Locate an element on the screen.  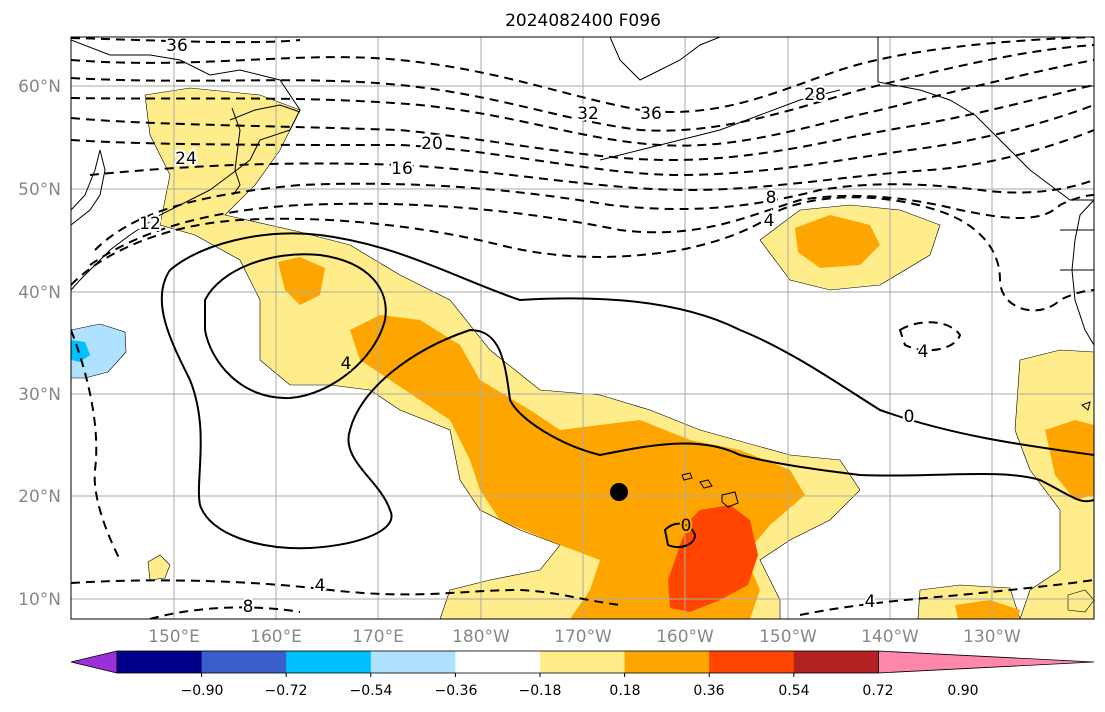
colorbar-tick-label: 0.54 is located at coordinates (793, 691).